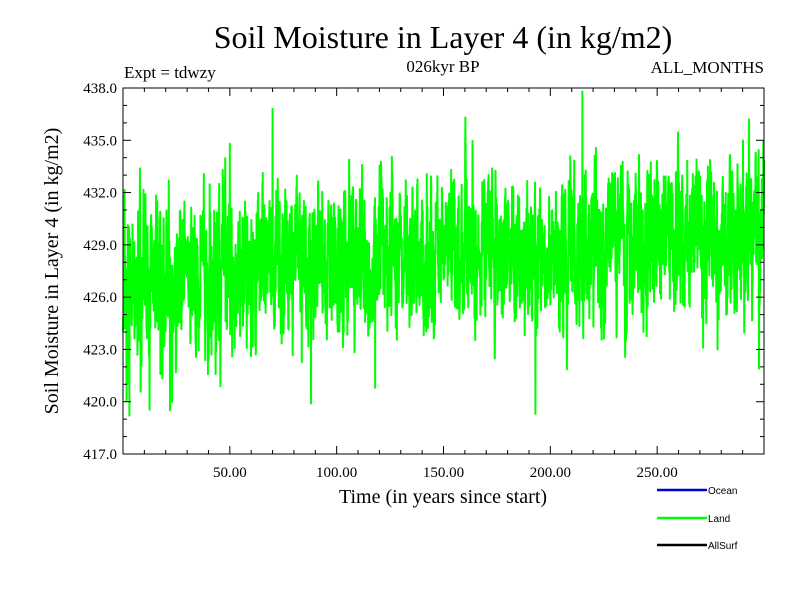 The image size is (800, 600). Describe the element at coordinates (100, 89) in the screenshot. I see `y-tick-label: 438.0` at that location.